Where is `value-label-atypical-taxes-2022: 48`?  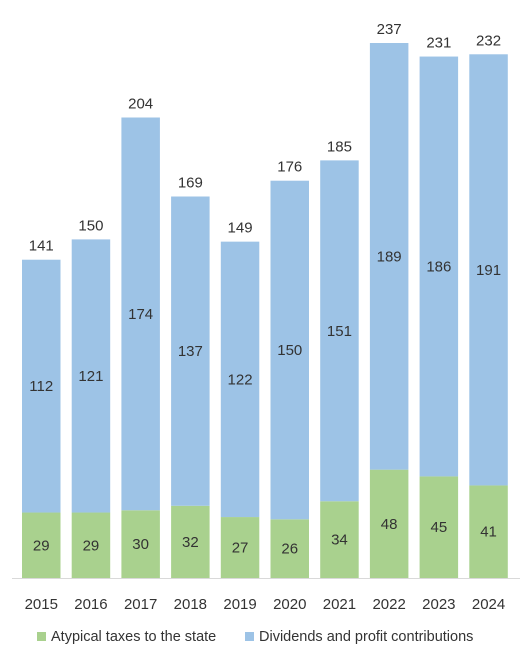
value-label-atypical-taxes-2022: 48 is located at coordinates (389, 524).